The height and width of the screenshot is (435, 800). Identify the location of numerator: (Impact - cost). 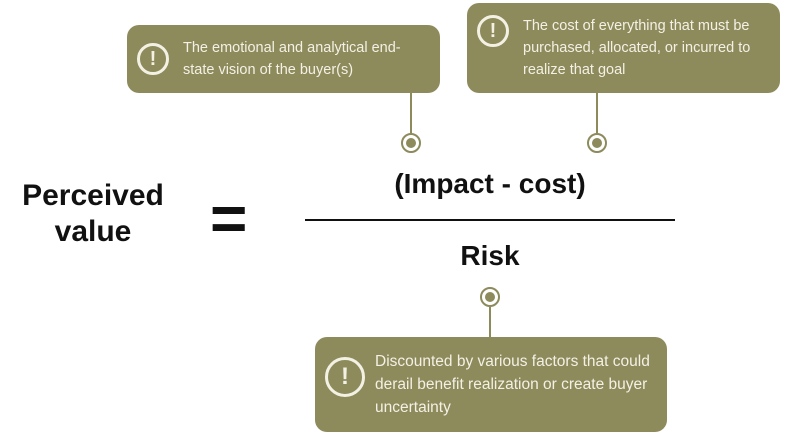
(490, 183).